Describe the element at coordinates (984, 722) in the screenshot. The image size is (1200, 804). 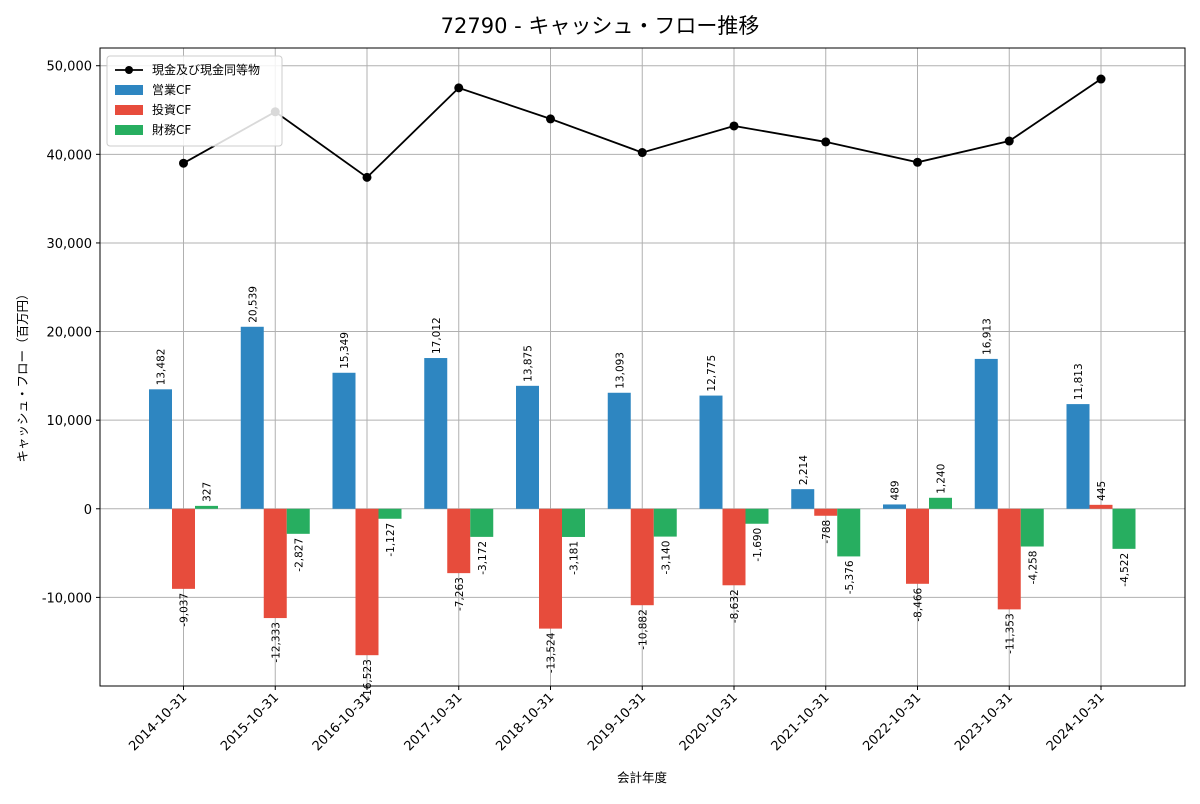
I see `x-tick-label: 2023-10-31` at that location.